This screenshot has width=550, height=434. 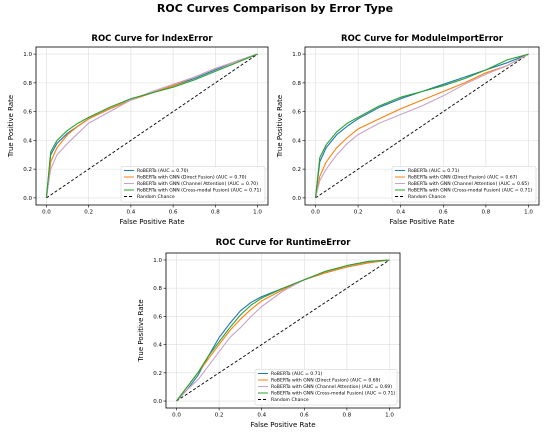 I want to click on panel-title: ROC Curve for ModuleImportError, so click(x=422, y=39).